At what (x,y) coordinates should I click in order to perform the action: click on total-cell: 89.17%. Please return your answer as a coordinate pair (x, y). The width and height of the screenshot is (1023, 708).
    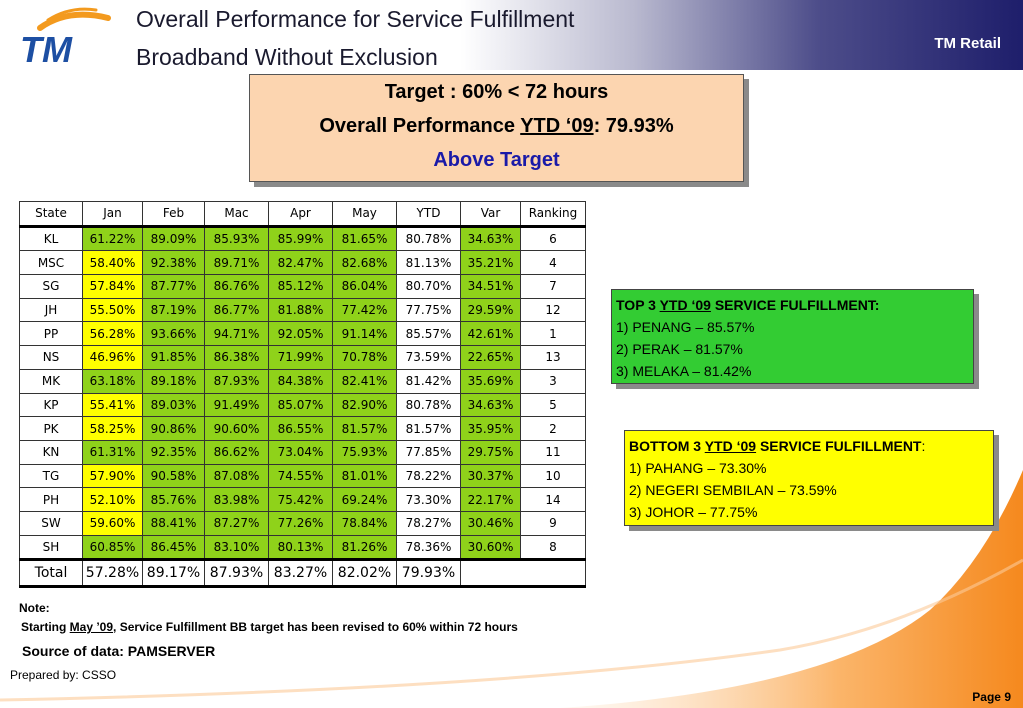
    Looking at the image, I should click on (173, 573).